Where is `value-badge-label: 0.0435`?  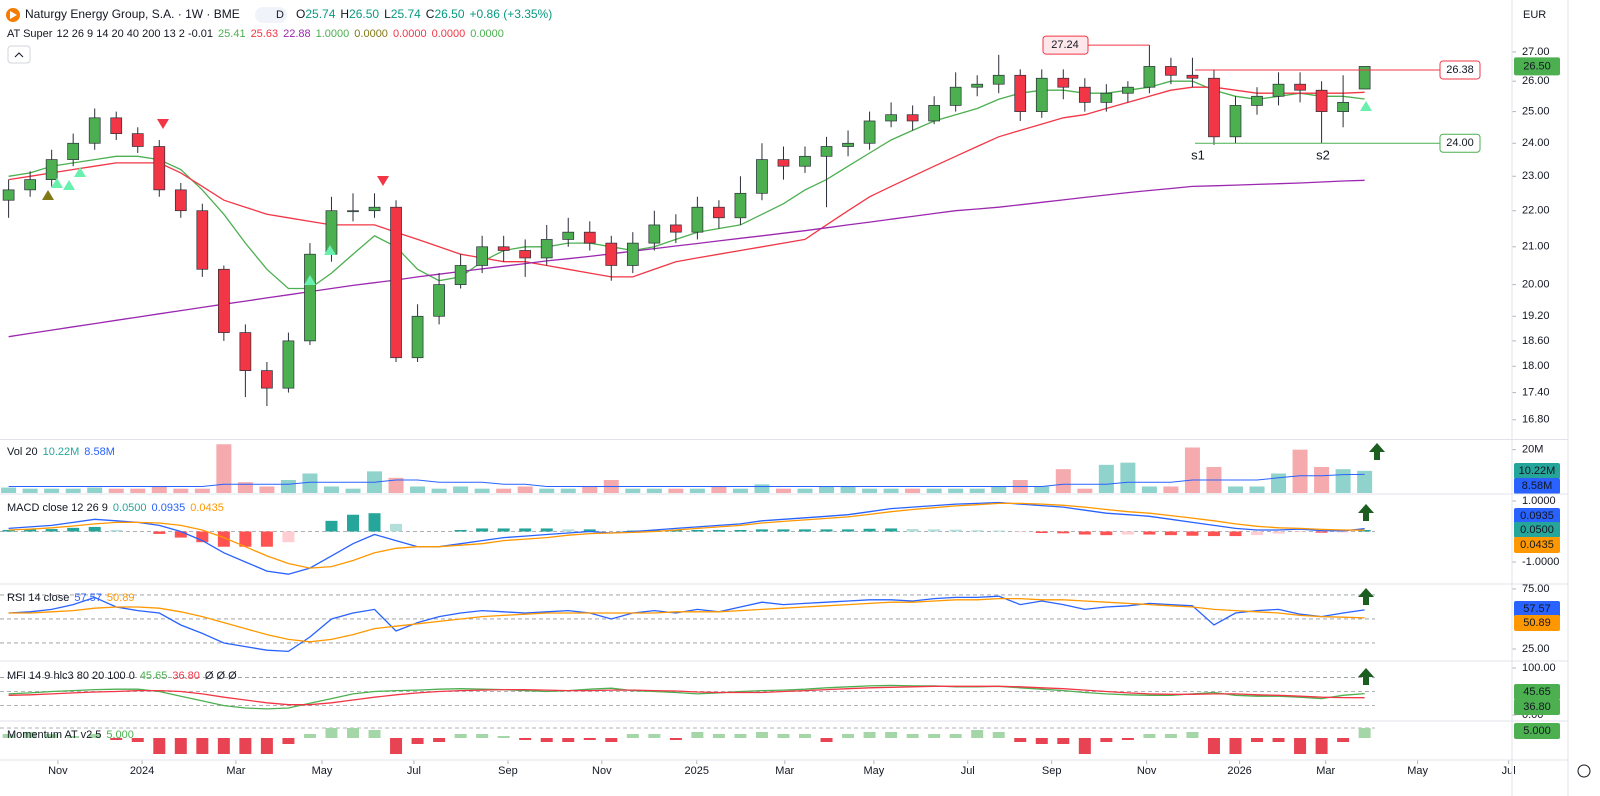
value-badge-label: 0.0435 is located at coordinates (1537, 545).